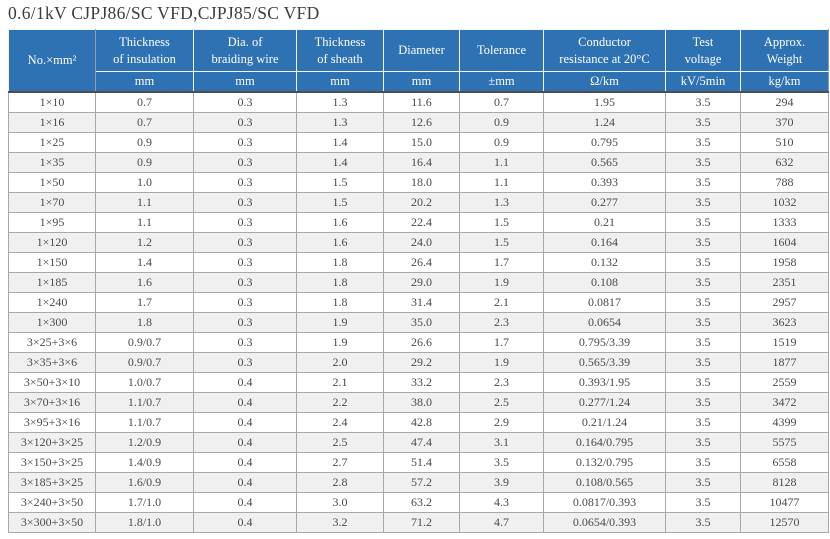 The width and height of the screenshot is (830, 539). I want to click on table-cell: 1.1/0.7, so click(144, 422).